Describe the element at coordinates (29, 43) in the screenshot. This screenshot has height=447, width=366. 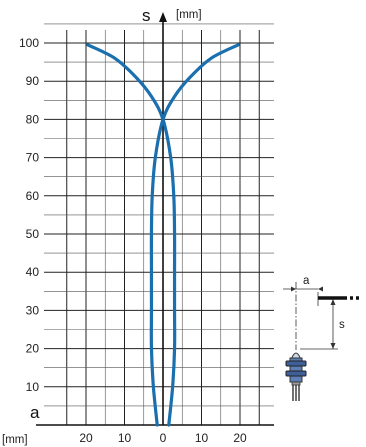
I see `y-tick-label: 100` at that location.